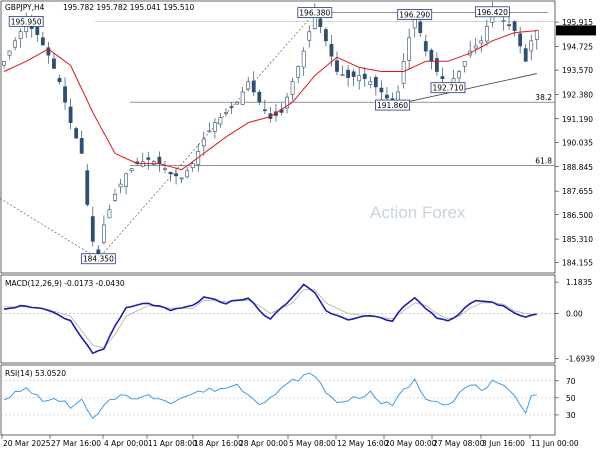  What do you see at coordinates (543, 161) in the screenshot?
I see `fib-level-label: 61.8` at bounding box center [543, 161].